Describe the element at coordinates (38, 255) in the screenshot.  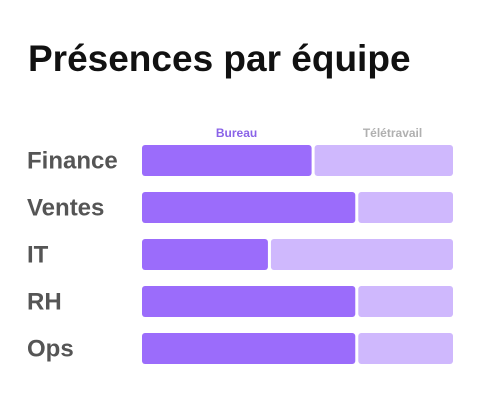
I see `category-label-it: IT` at that location.